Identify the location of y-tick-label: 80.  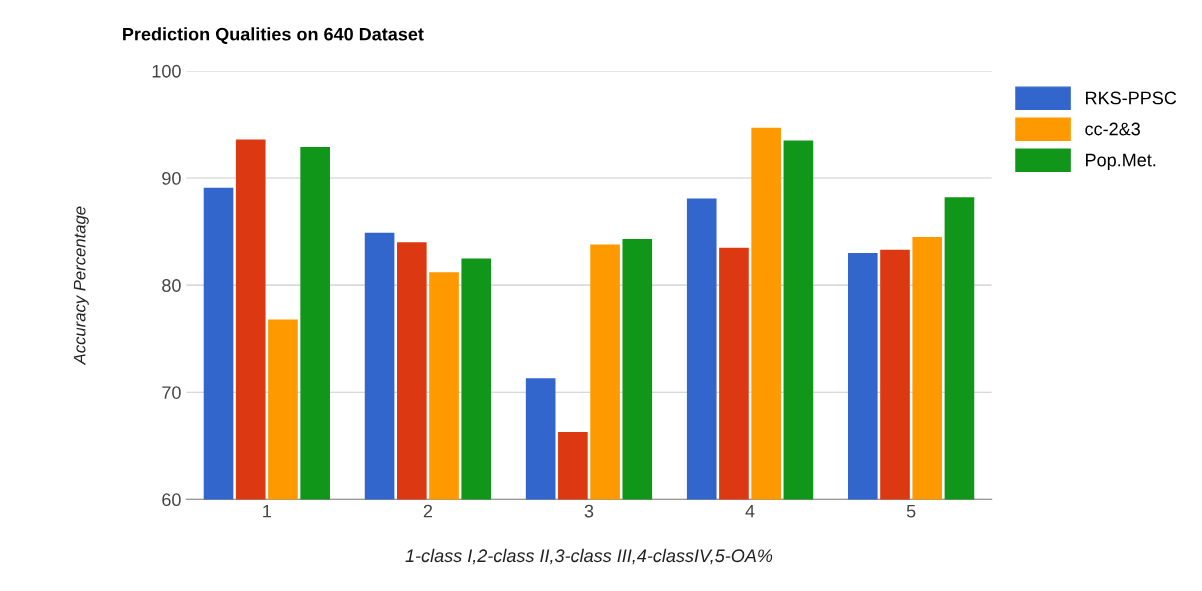
(171, 285).